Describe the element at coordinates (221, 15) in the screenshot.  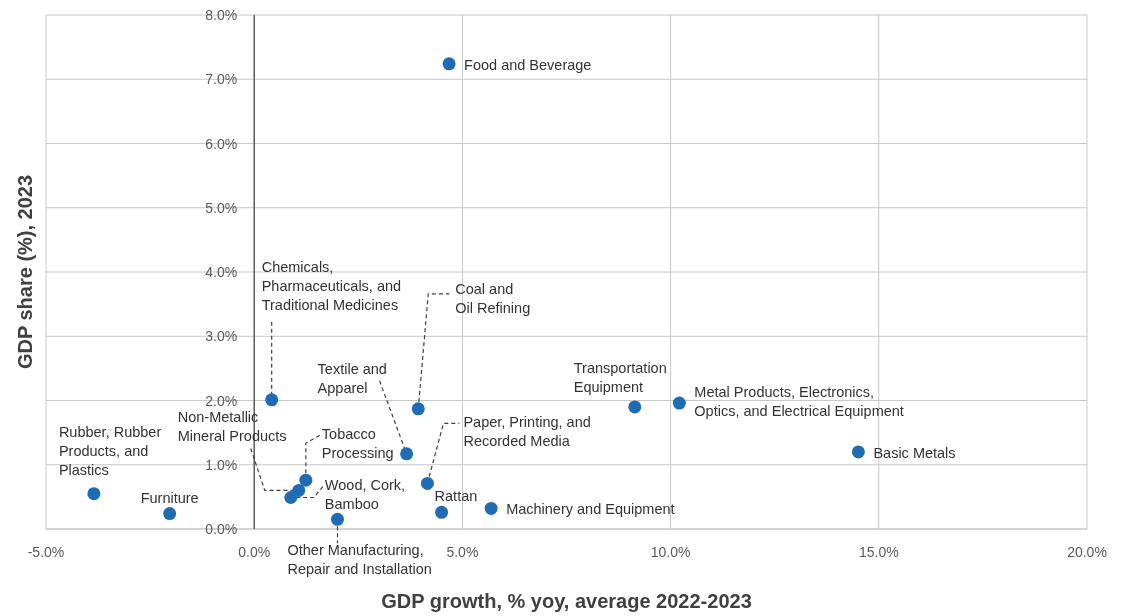
I see `y-tick-label: 8.0%` at that location.